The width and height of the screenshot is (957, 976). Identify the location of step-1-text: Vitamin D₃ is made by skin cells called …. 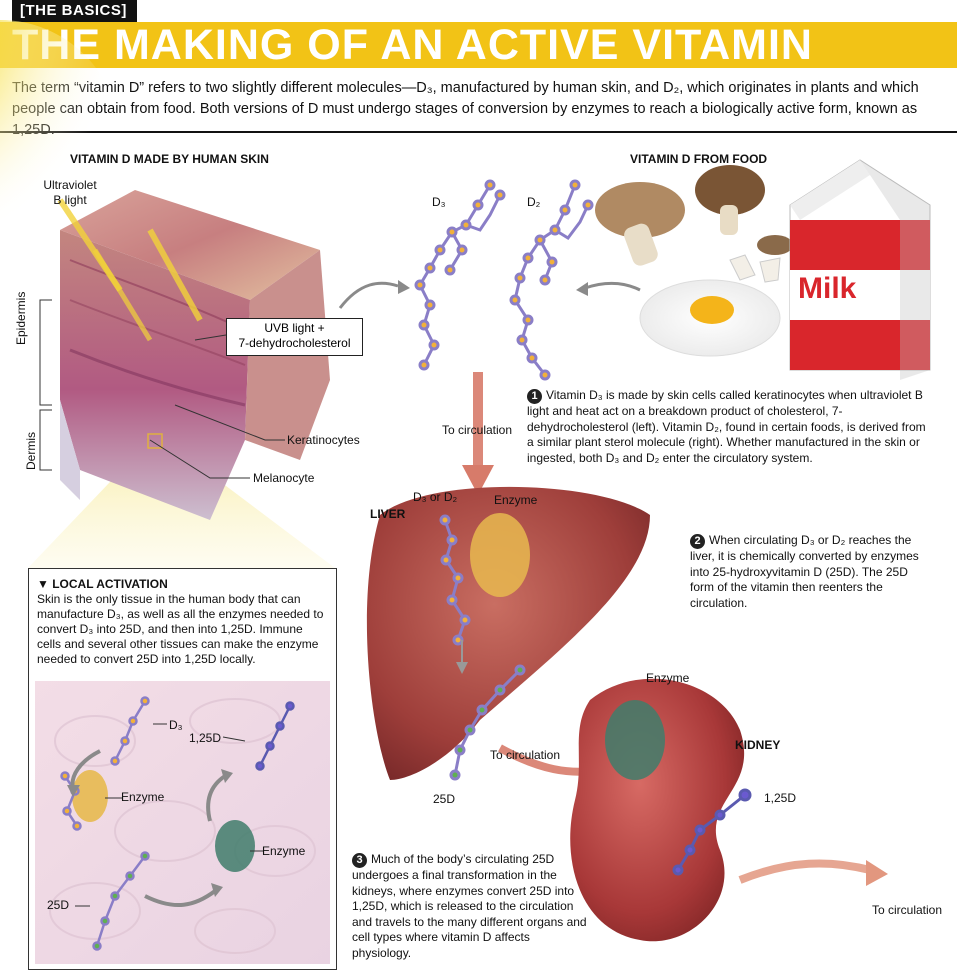
(726, 426).